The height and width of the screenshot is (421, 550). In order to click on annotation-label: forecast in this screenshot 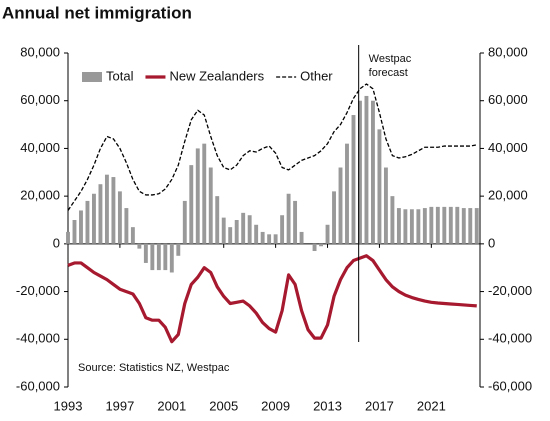, I will do `click(388, 73)`.